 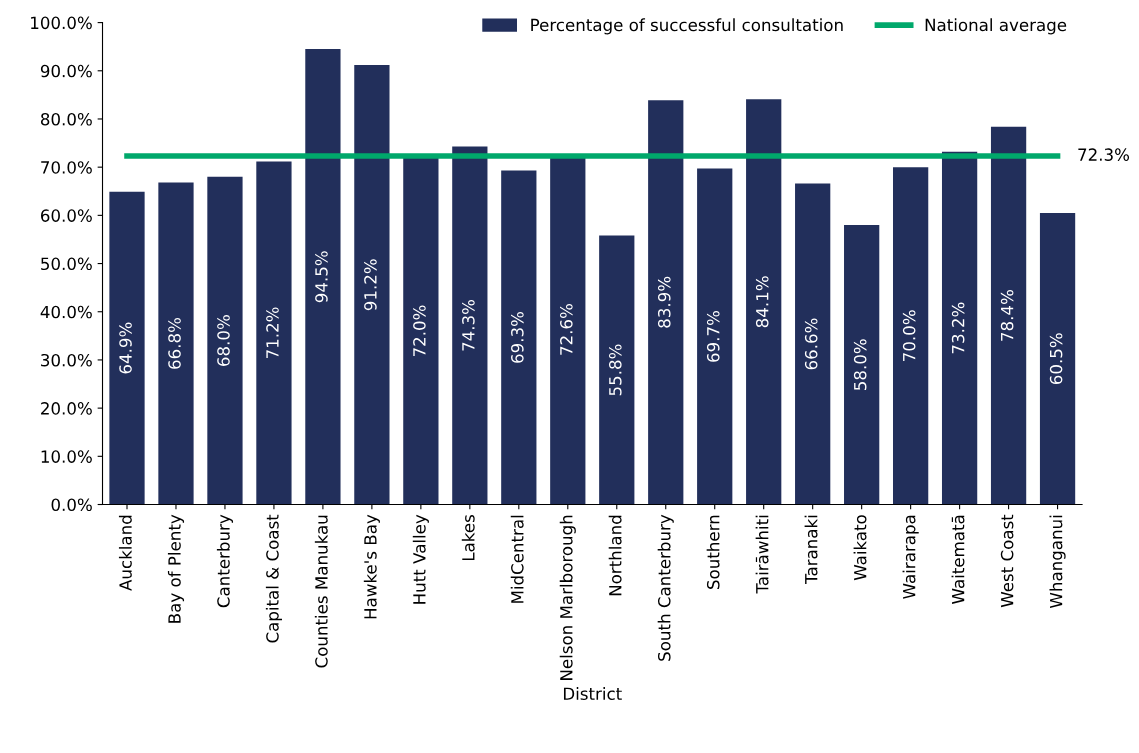 I want to click on x-tick-label: Waikato, so click(x=860, y=548).